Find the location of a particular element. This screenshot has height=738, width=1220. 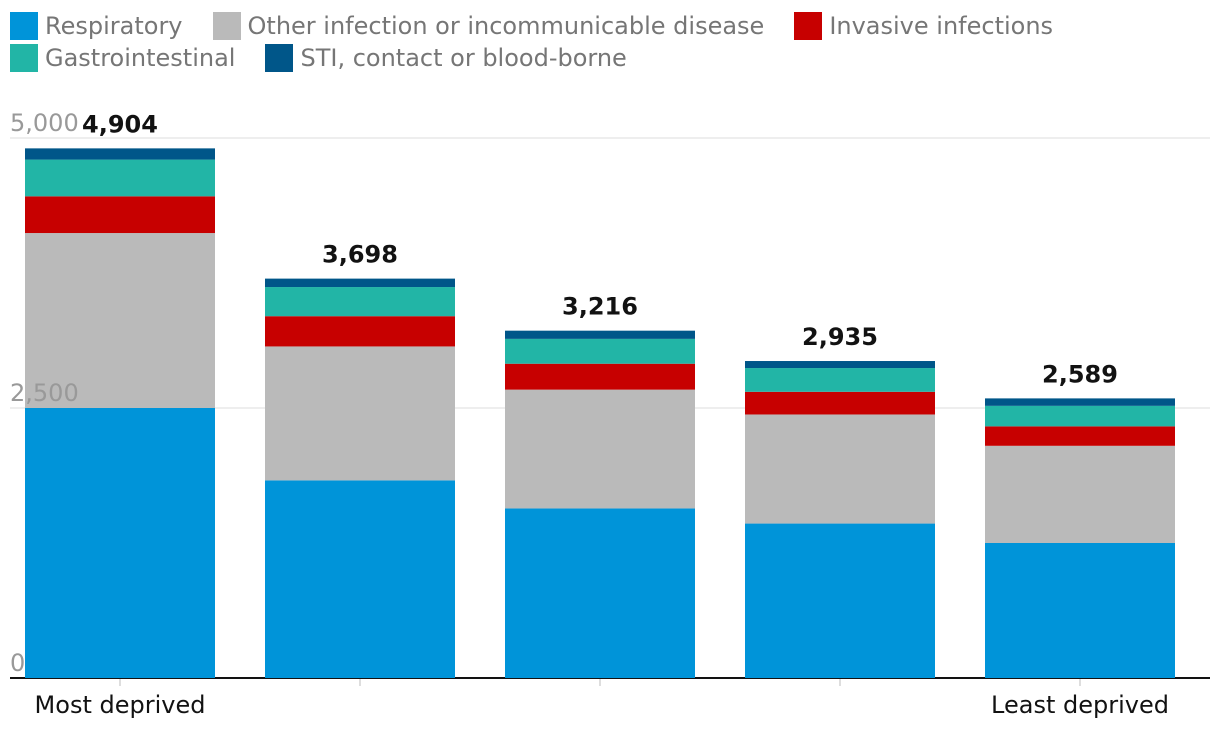

legend-item-respiratory: Respiratory is located at coordinates (96, 26).